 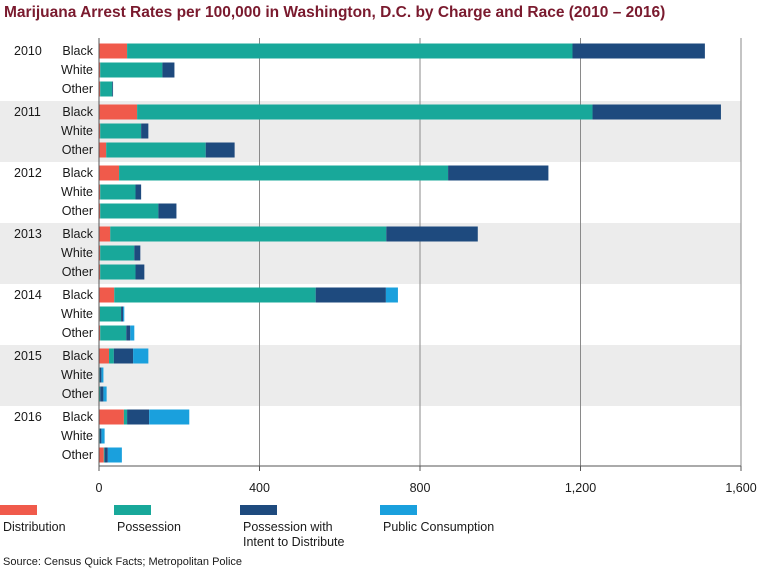 What do you see at coordinates (138, 192) in the screenshot?
I see `bar-2012-white-possession-with-intent-to-distribute` at bounding box center [138, 192].